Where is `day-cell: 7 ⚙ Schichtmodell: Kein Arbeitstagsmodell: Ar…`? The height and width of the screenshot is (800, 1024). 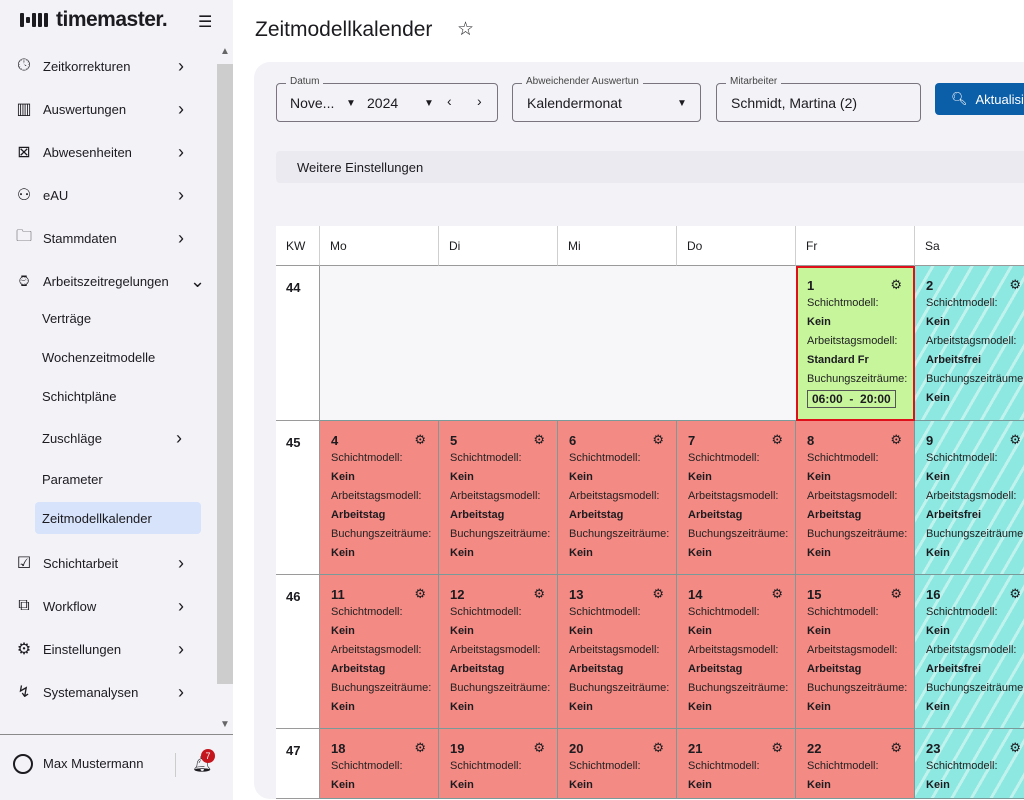 day-cell: 7 ⚙ Schichtmodell: Kein Arbeitstagsmodell: Ar… is located at coordinates (736, 498).